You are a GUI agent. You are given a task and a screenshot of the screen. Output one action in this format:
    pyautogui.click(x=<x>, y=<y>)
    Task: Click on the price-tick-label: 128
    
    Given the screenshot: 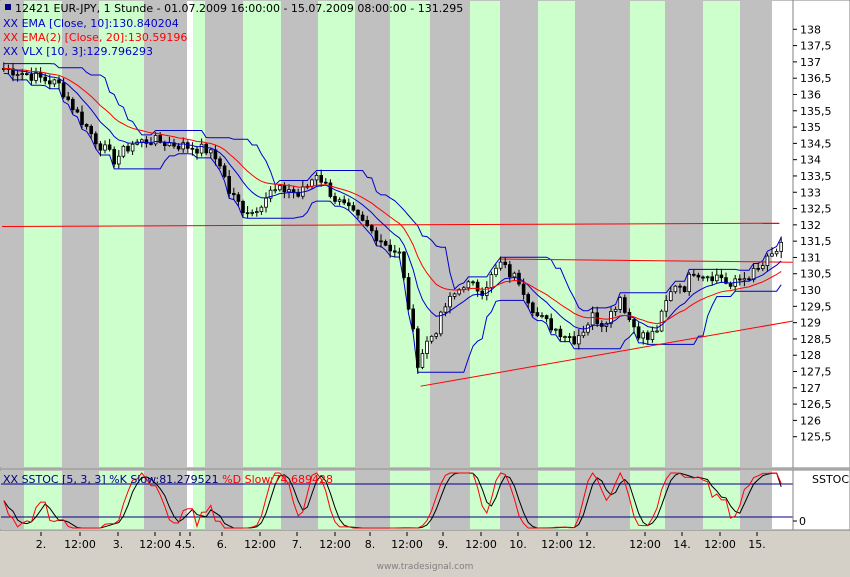 What is the action you would take?
    pyautogui.click(x=810, y=355)
    